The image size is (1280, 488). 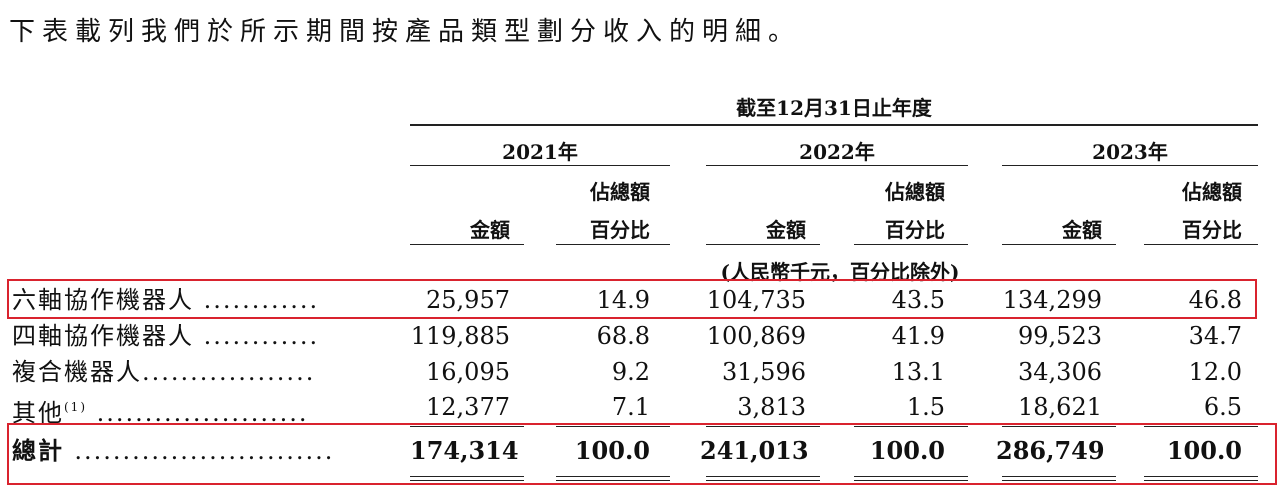 What do you see at coordinates (915, 192) in the screenshot?
I see `pct-header-2022-l1: 佔總額` at bounding box center [915, 192].